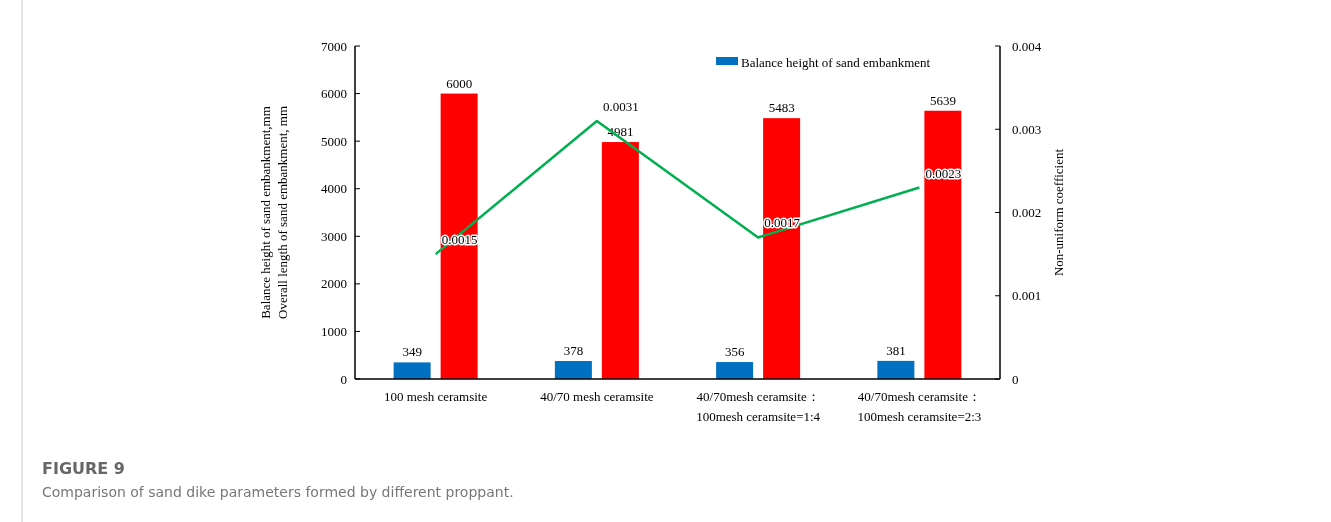 Image resolution: width=1331 pixels, height=522 pixels. Describe the element at coordinates (943, 173) in the screenshot. I see `data-label: 0.0023` at that location.